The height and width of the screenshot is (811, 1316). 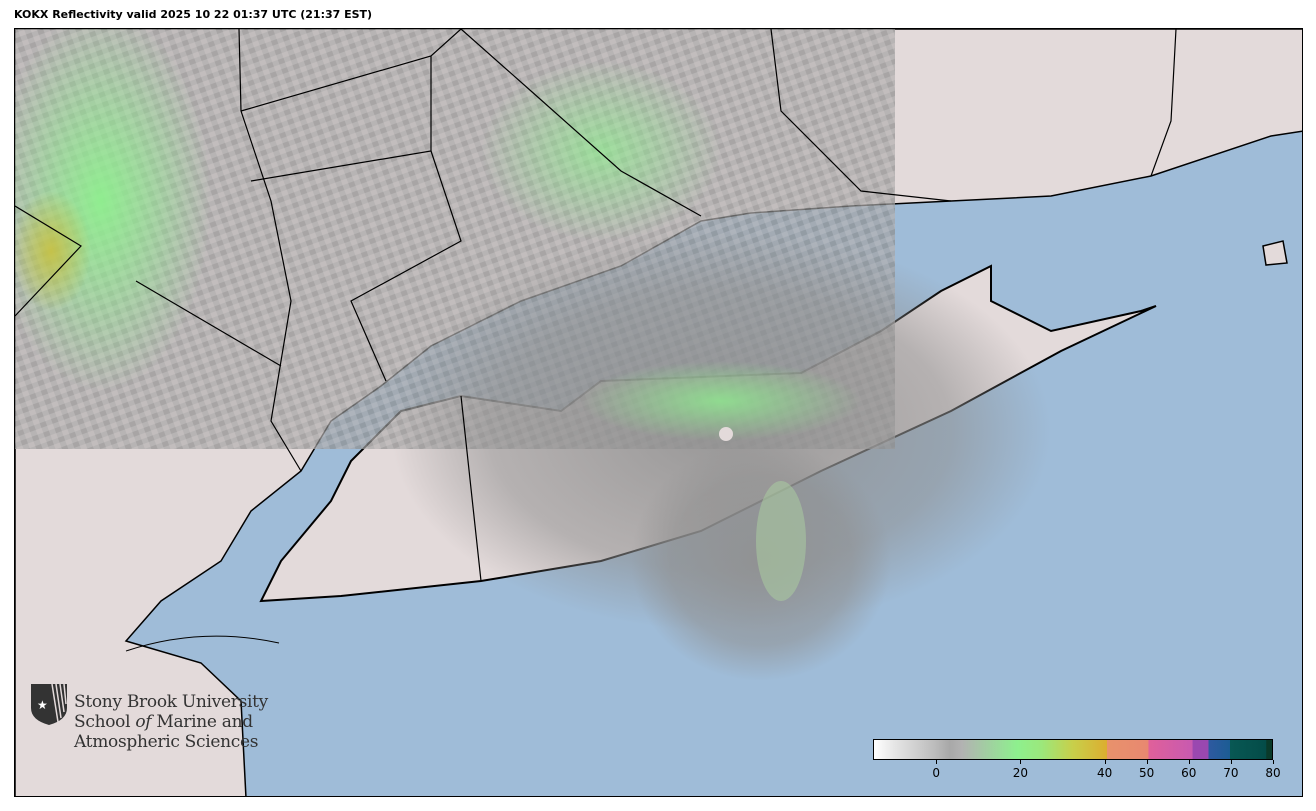 What do you see at coordinates (166, 742) in the screenshot?
I see `logo-line-3: Atmospheric Sciences` at bounding box center [166, 742].